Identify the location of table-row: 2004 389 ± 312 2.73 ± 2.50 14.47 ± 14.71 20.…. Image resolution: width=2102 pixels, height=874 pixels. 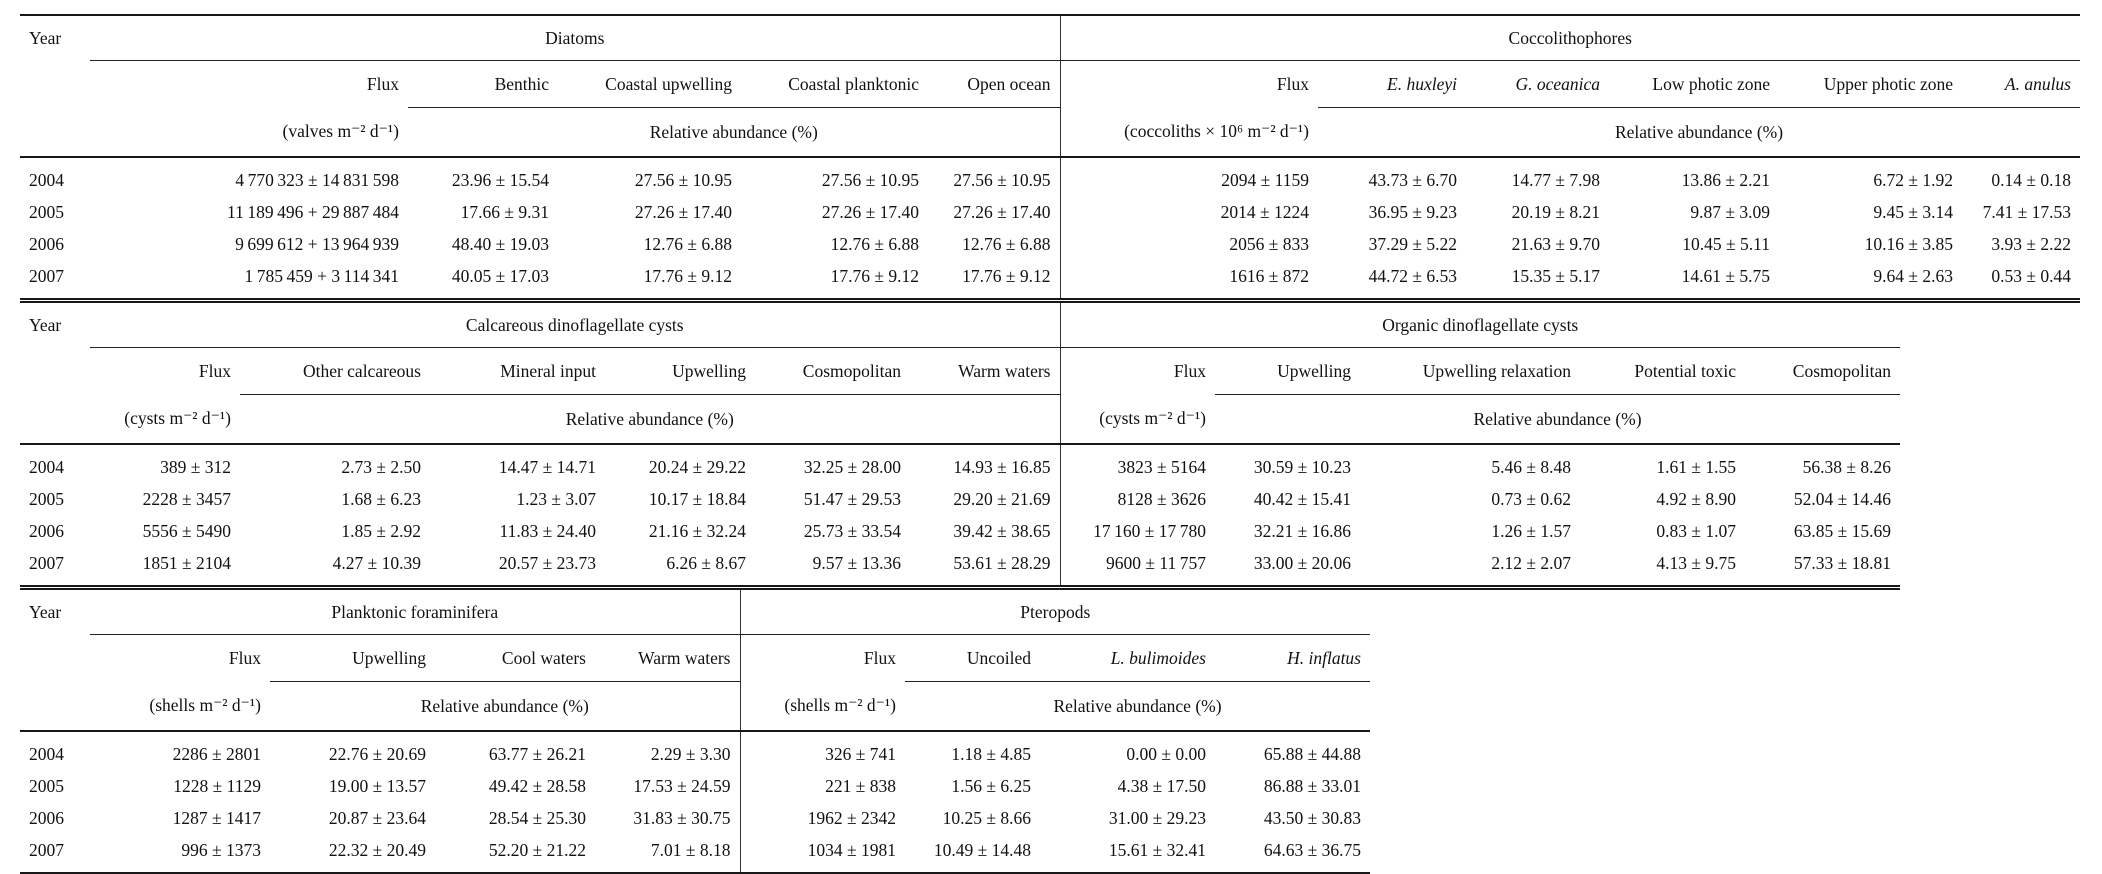
(960, 463).